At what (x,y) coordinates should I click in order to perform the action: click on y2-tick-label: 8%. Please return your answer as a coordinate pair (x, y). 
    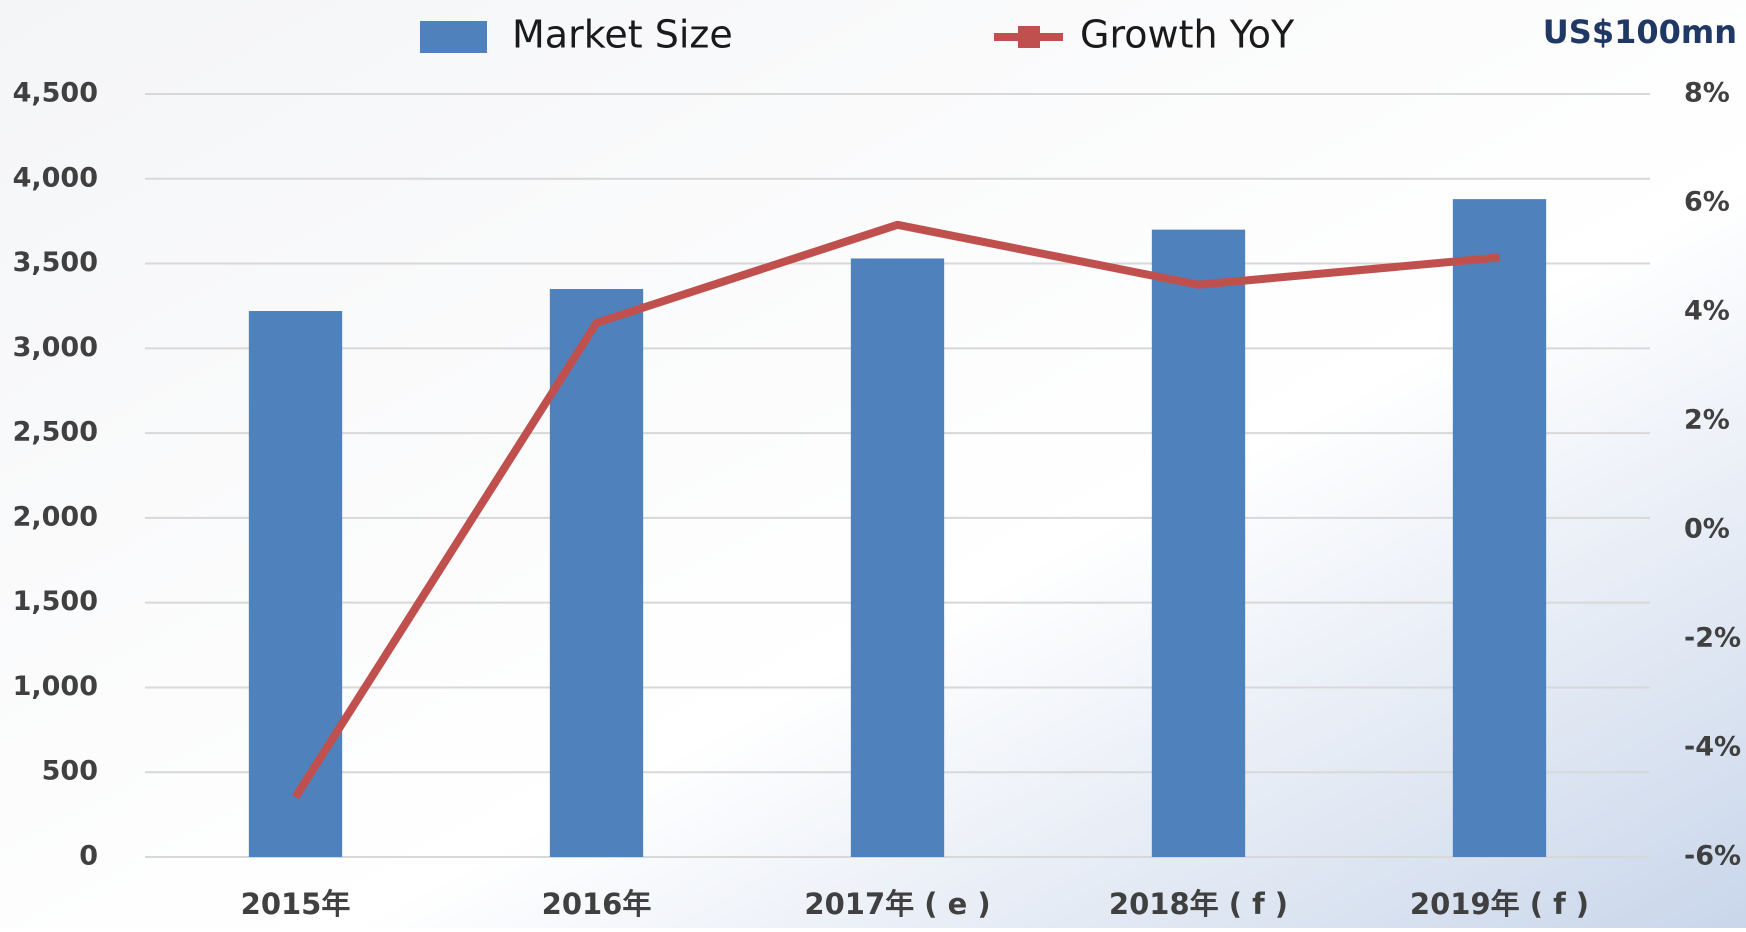
    Looking at the image, I should click on (1707, 93).